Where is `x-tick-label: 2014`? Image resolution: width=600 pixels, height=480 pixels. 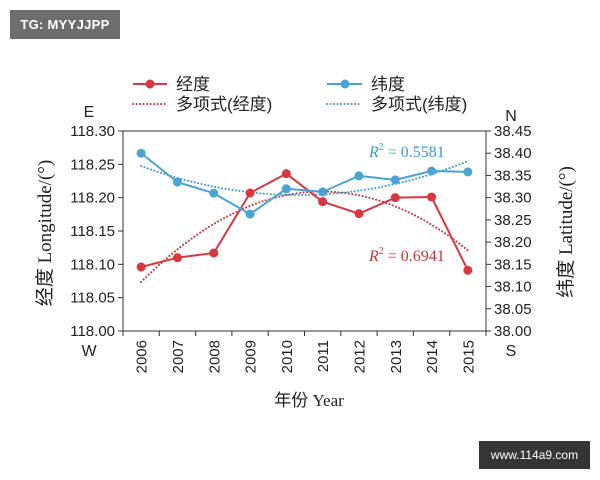
x-tick-label: 2014 is located at coordinates (432, 356).